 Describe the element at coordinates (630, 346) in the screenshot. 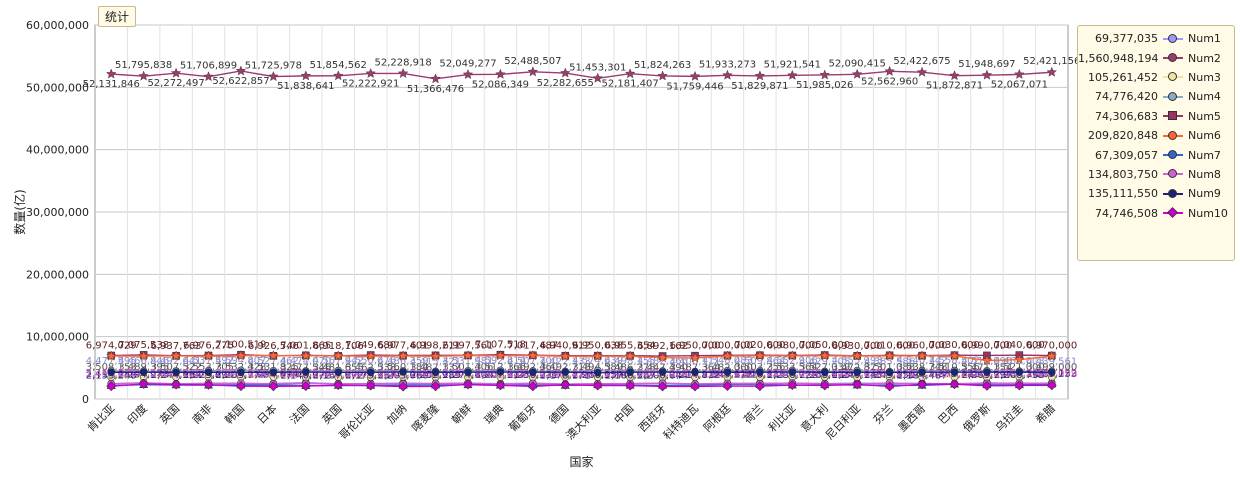

I see `data-label: 6,955,354` at that location.